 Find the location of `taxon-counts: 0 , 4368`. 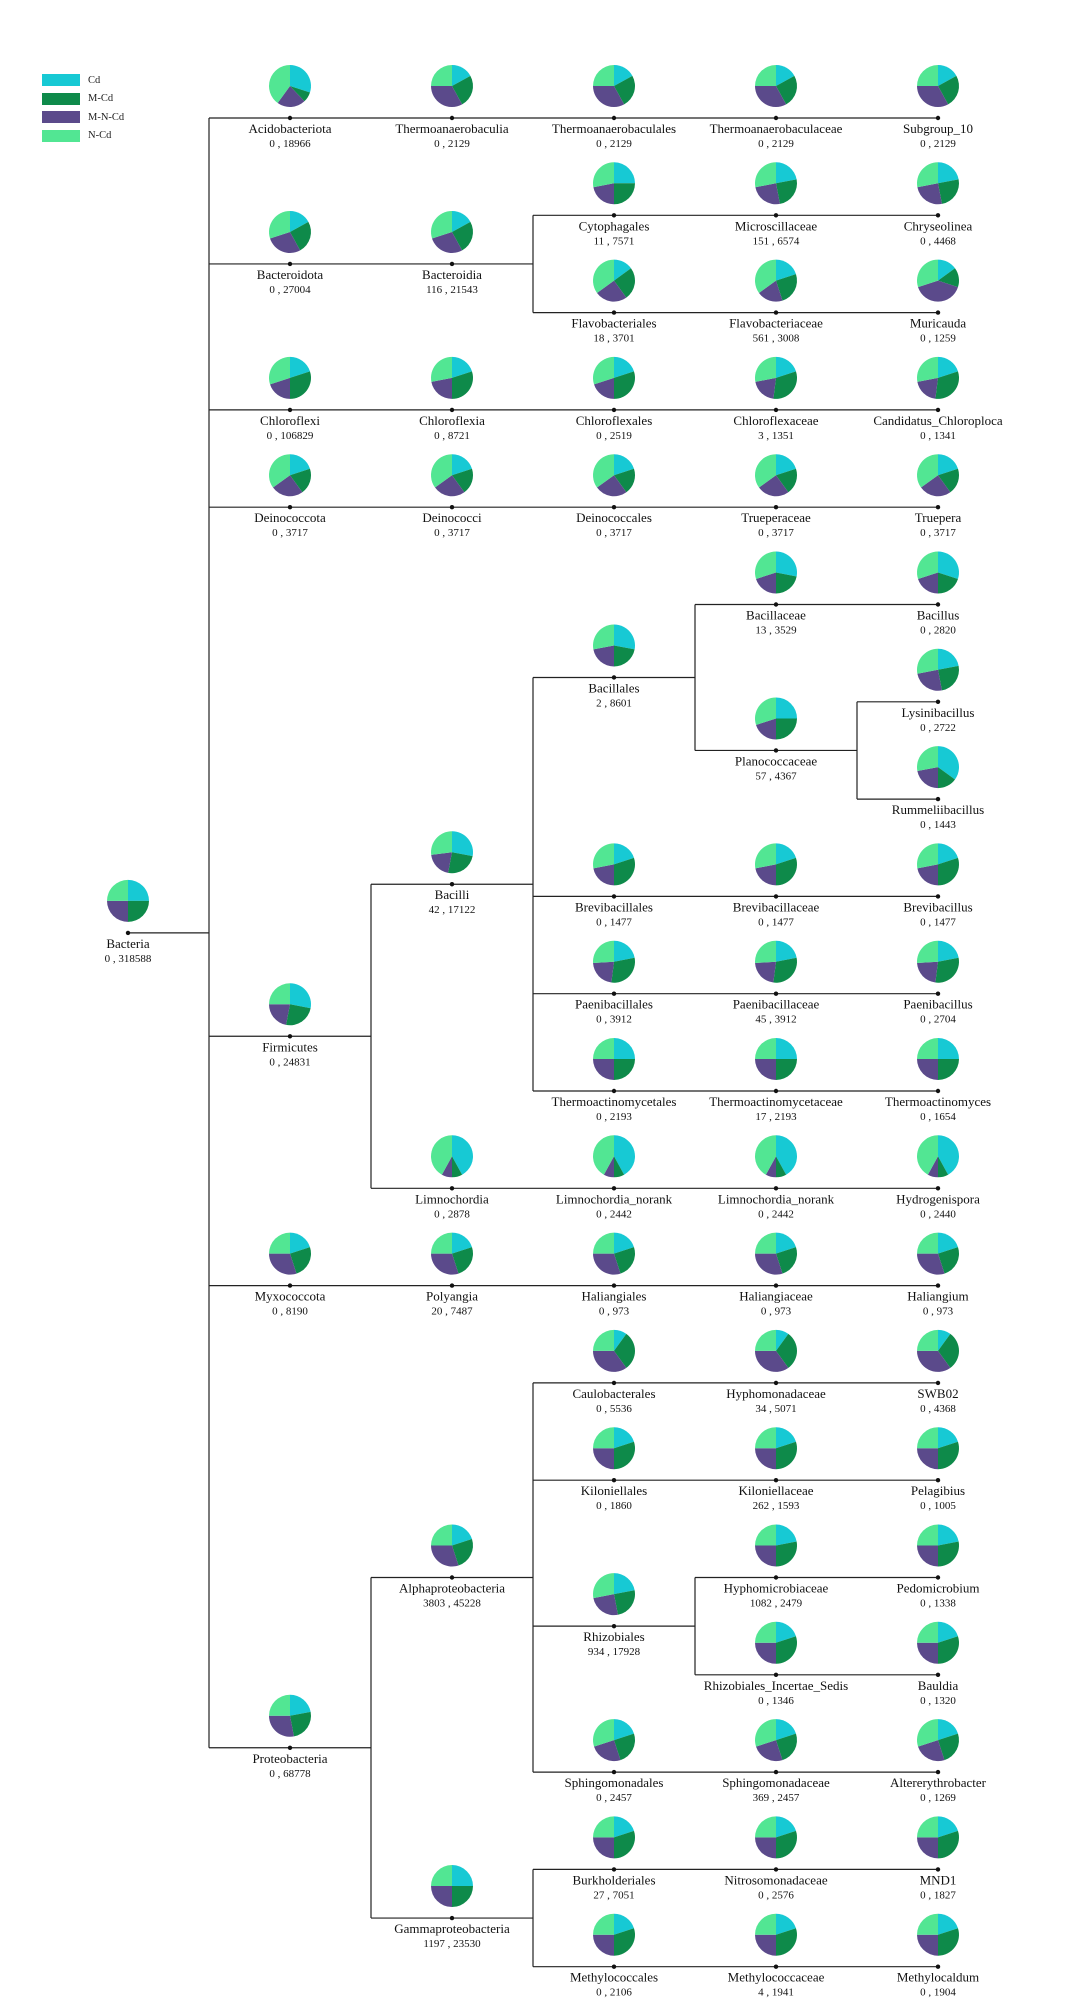

taxon-counts: 0 , 4368 is located at coordinates (938, 1409).